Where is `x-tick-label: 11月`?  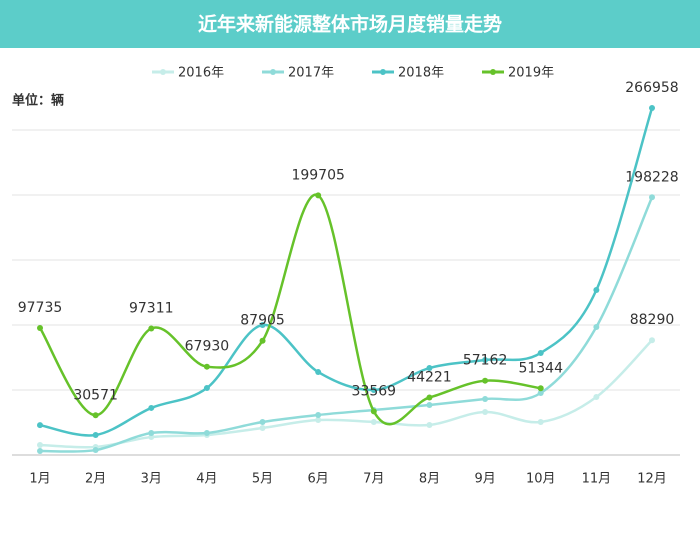 x-tick-label: 11月 is located at coordinates (597, 479).